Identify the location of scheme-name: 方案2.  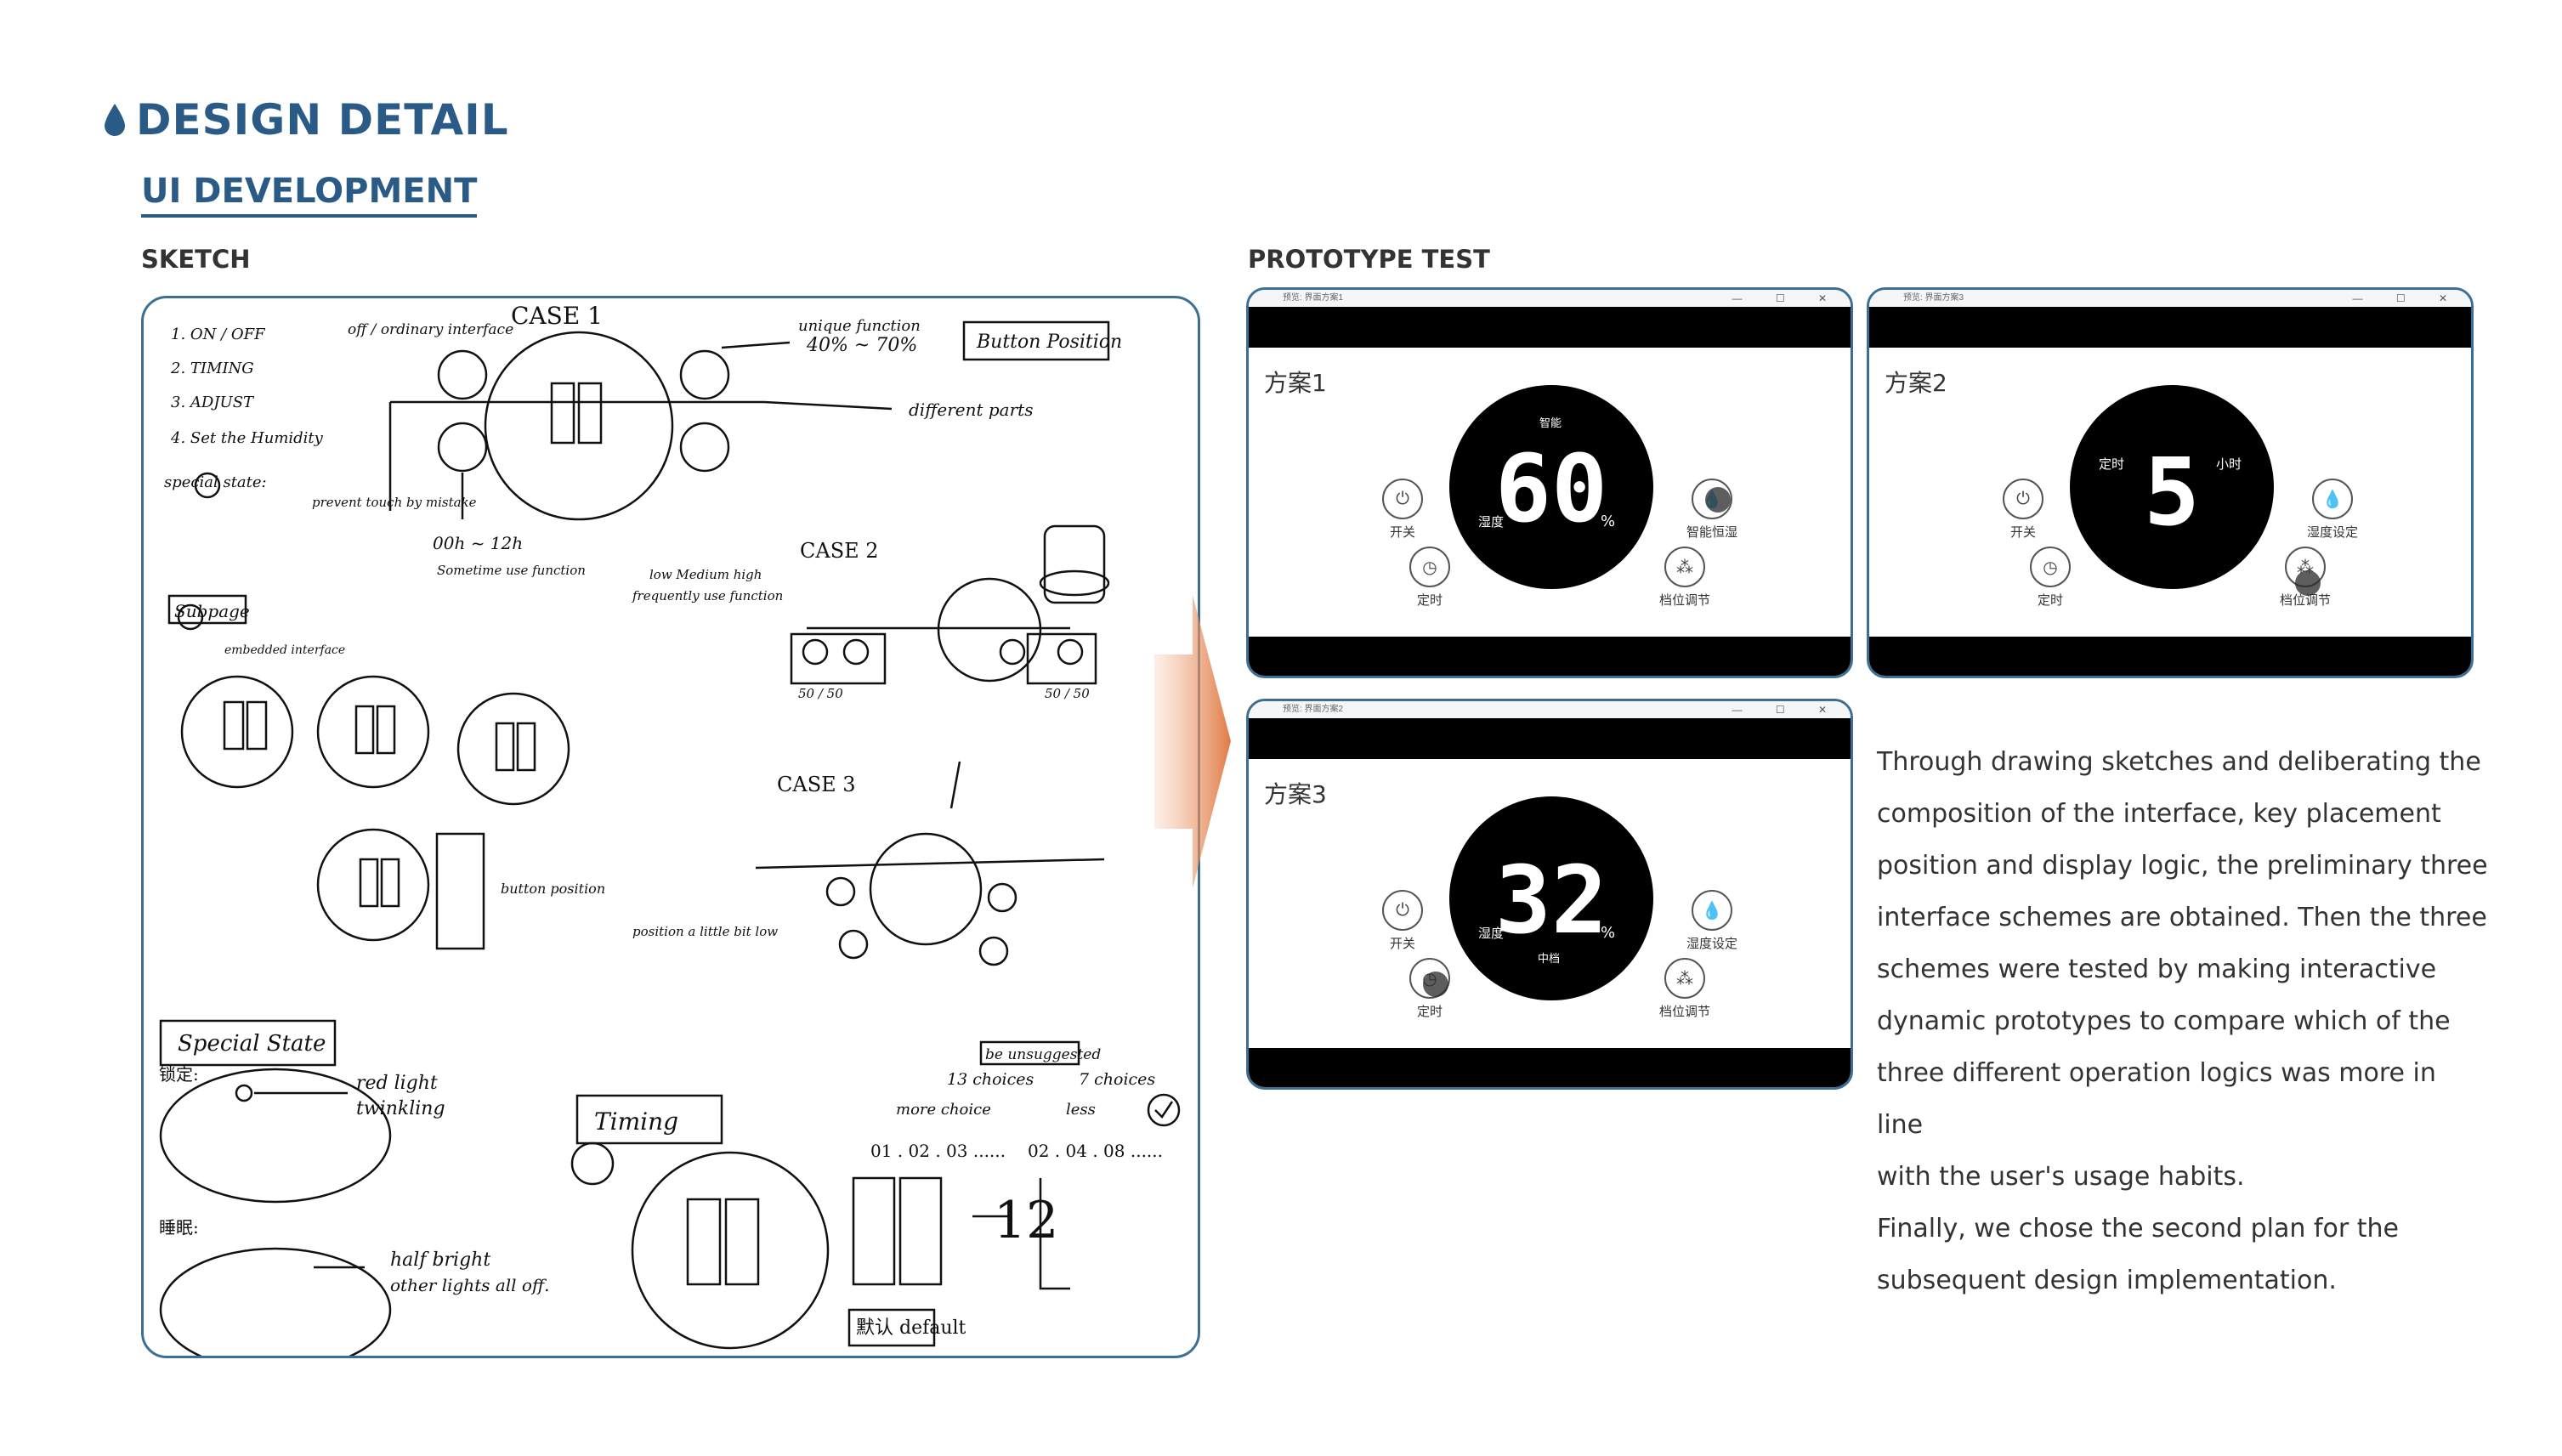
(1916, 383).